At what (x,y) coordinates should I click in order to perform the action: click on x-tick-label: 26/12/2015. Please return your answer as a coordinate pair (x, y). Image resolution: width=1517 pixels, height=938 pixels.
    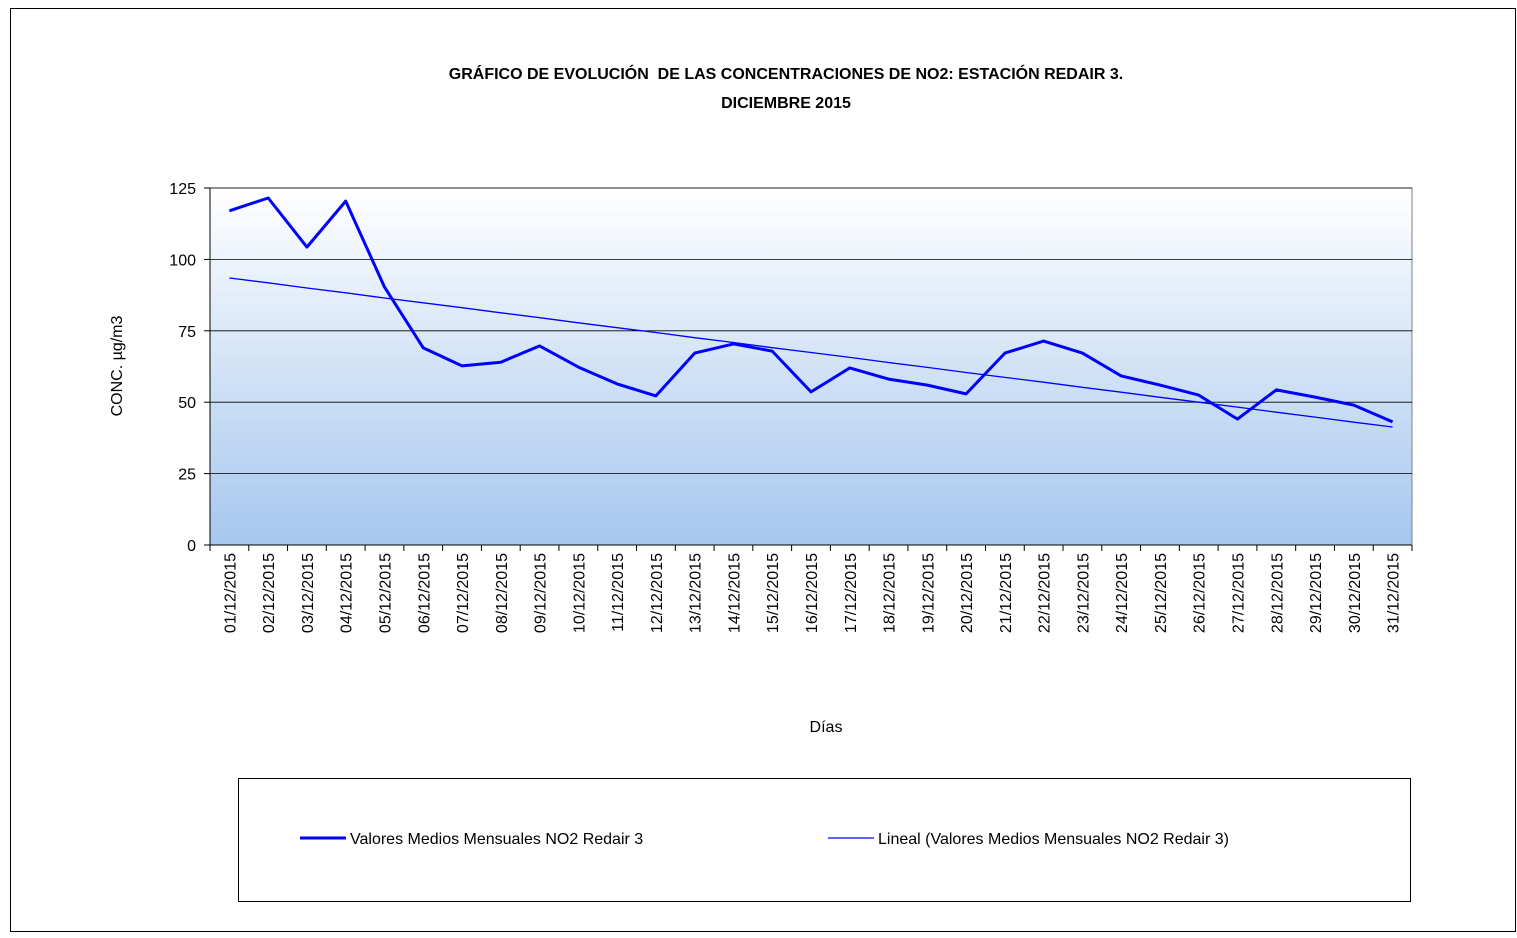
    Looking at the image, I should click on (1200, 593).